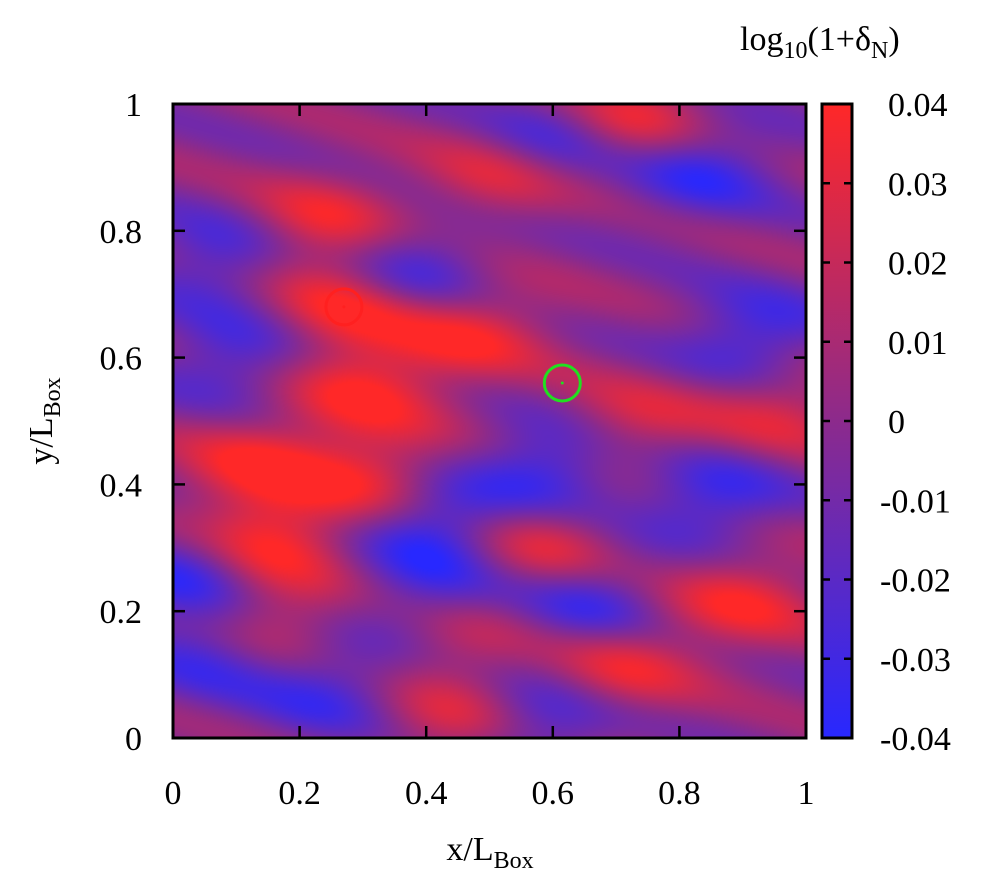 This screenshot has width=1000, height=888. What do you see at coordinates (44, 420) in the screenshot?
I see `y-axis-title: y/LBox` at bounding box center [44, 420].